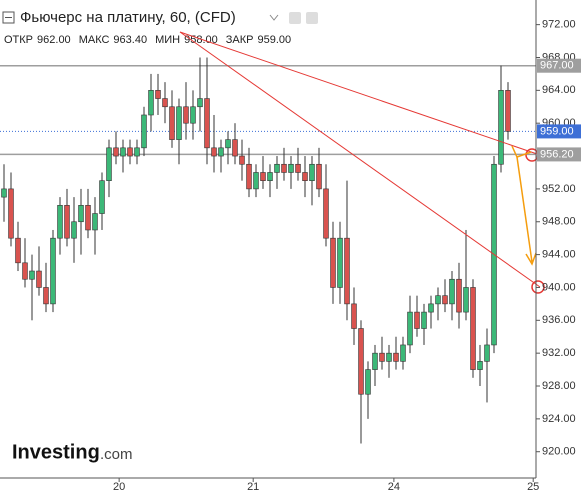  What do you see at coordinates (56, 452) in the screenshot?
I see `watermark: Investing` at bounding box center [56, 452].